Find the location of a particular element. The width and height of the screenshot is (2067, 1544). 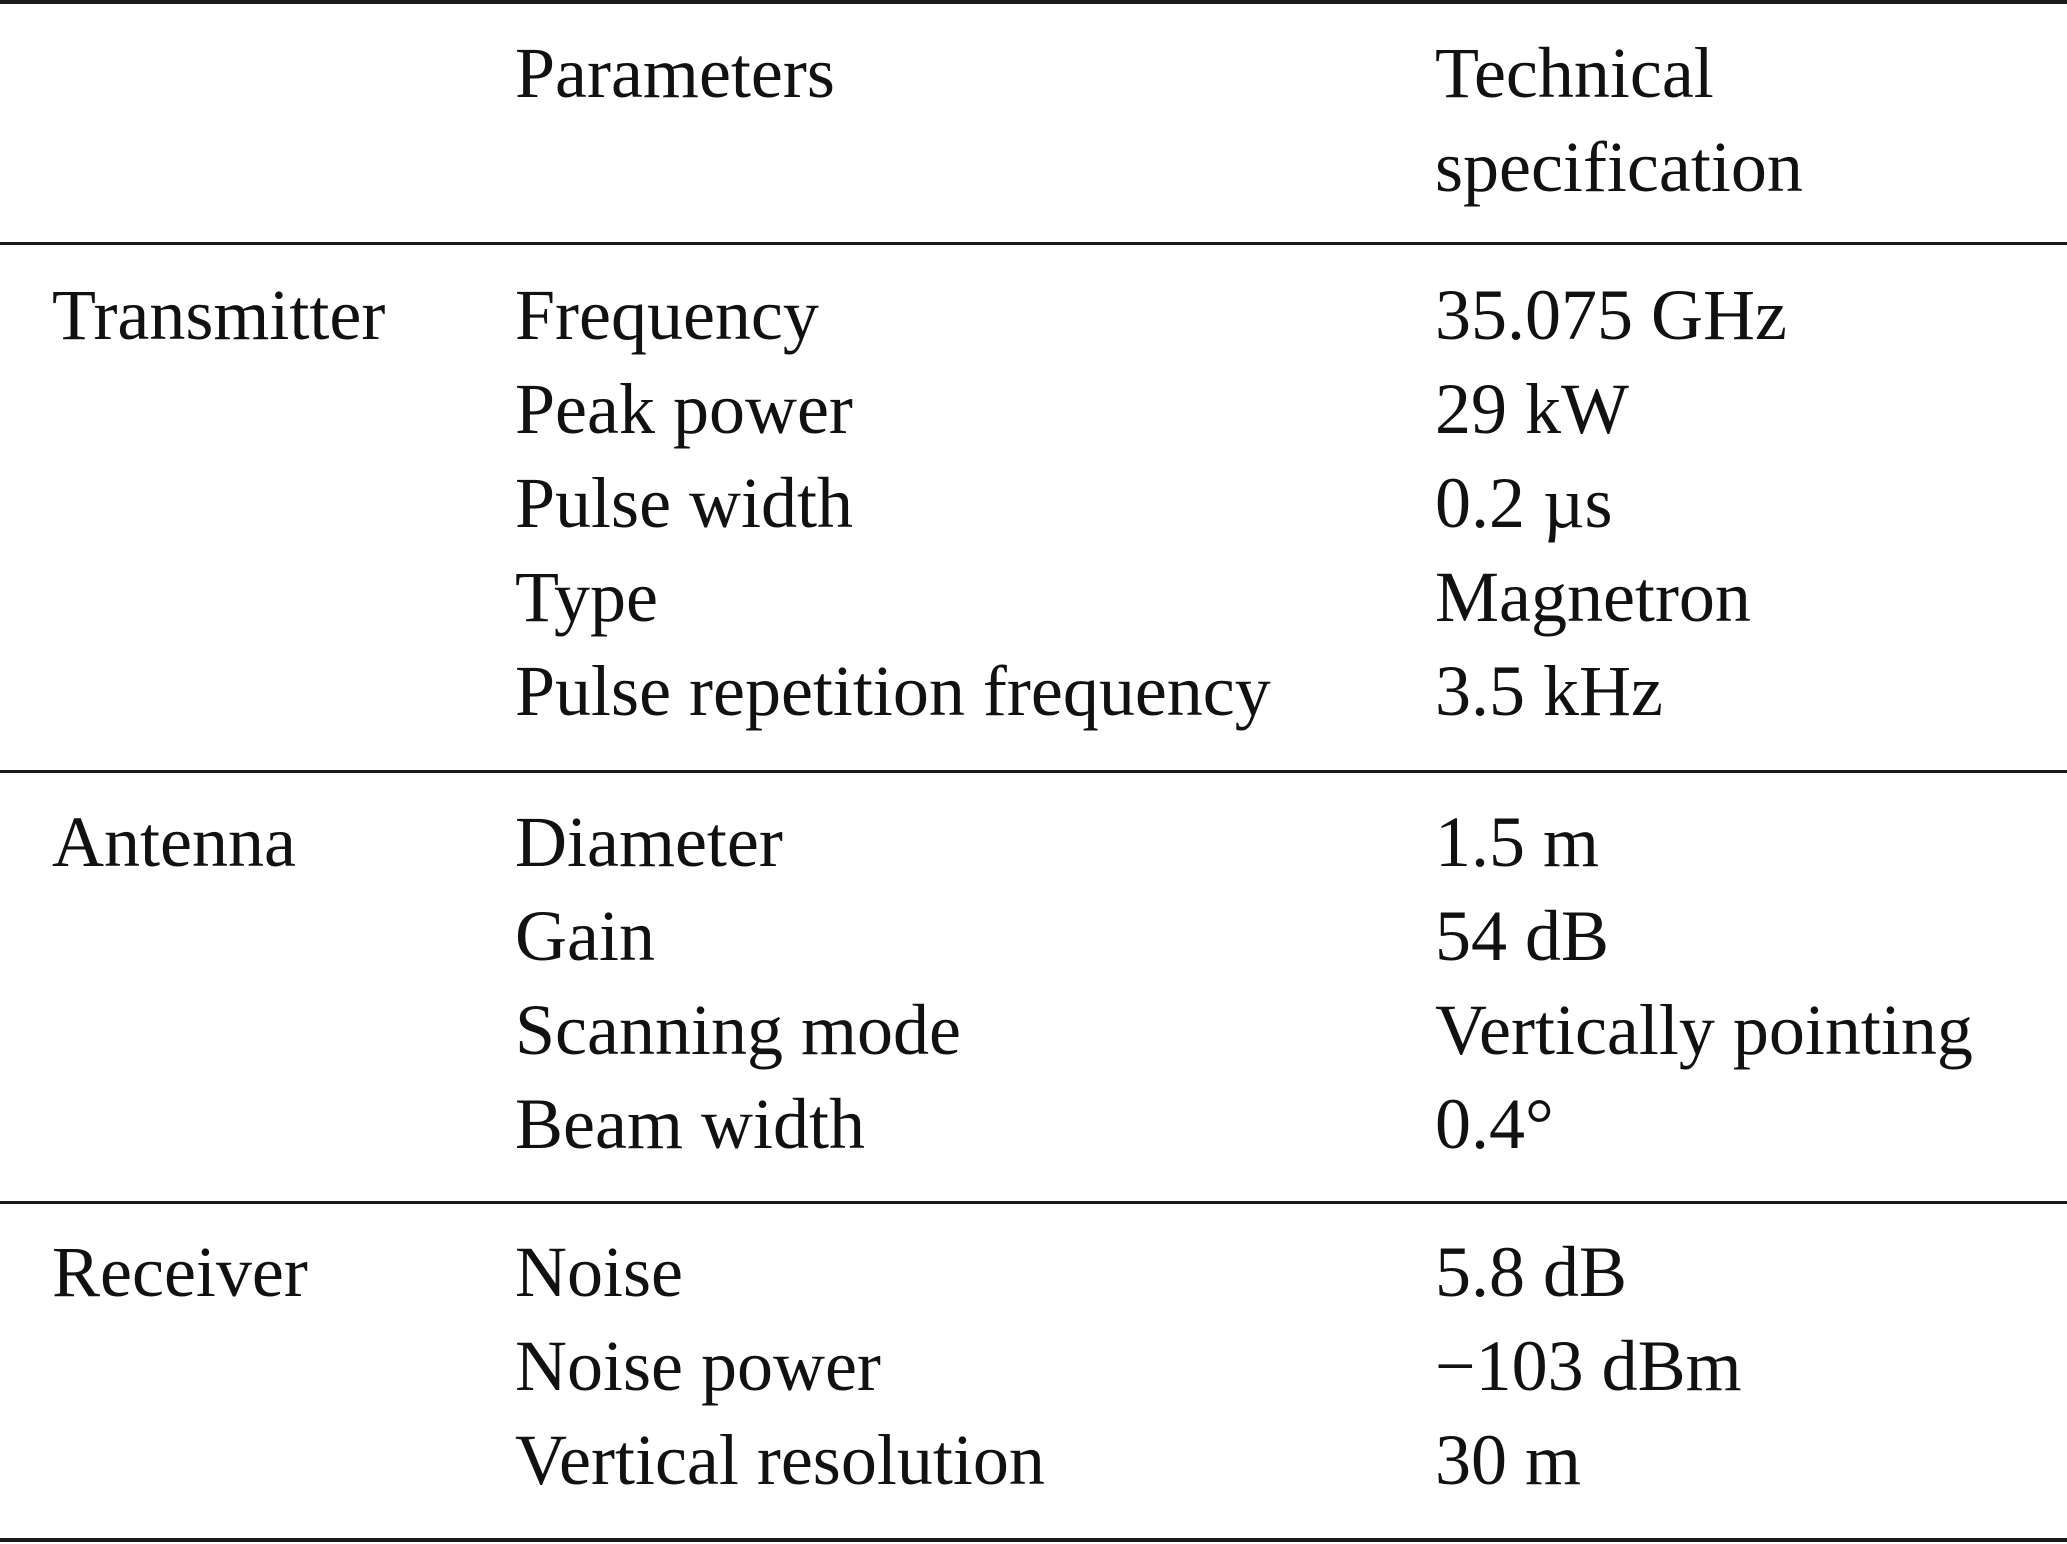

section-rule-antenna is located at coordinates (1033, 771).